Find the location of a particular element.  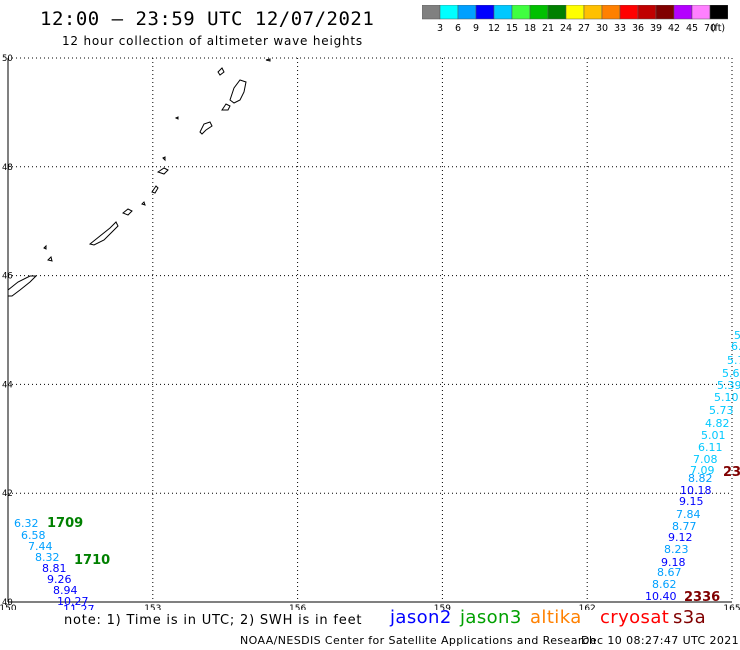

sat-jason3: jason3 is located at coordinates (491, 617).